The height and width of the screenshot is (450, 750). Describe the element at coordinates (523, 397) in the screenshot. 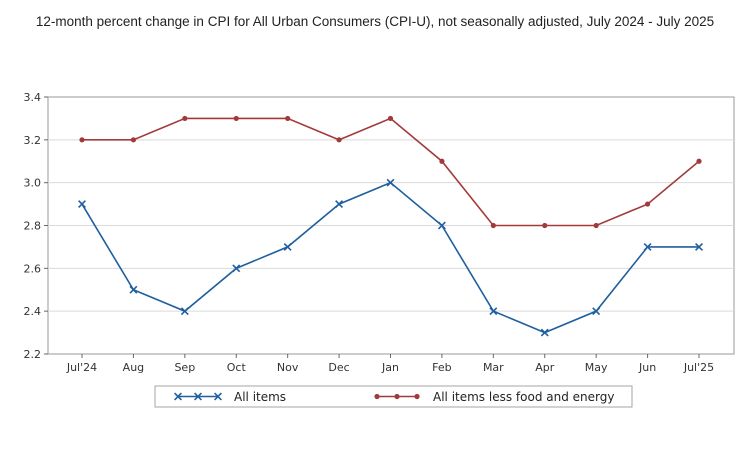

I see `legend-label: All items less food and energy` at that location.